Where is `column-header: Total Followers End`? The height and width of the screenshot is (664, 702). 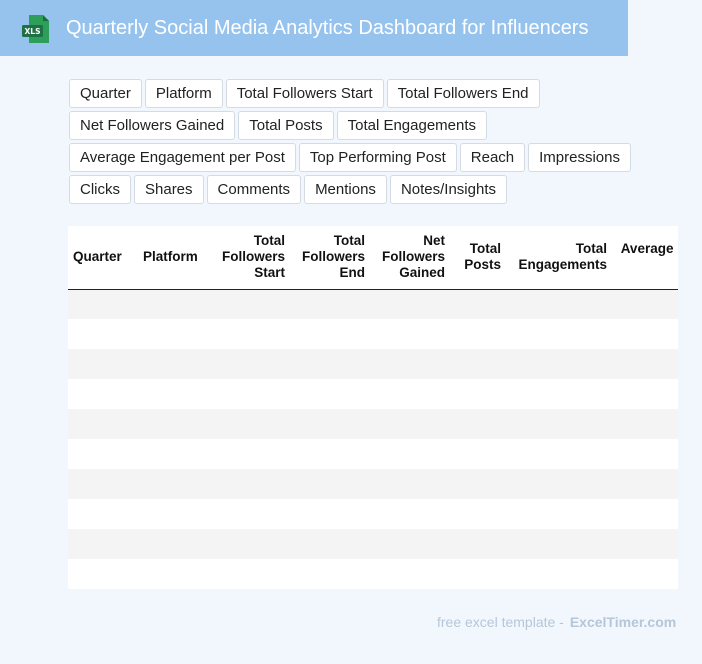
column-header: Total Followers End is located at coordinates (330, 258).